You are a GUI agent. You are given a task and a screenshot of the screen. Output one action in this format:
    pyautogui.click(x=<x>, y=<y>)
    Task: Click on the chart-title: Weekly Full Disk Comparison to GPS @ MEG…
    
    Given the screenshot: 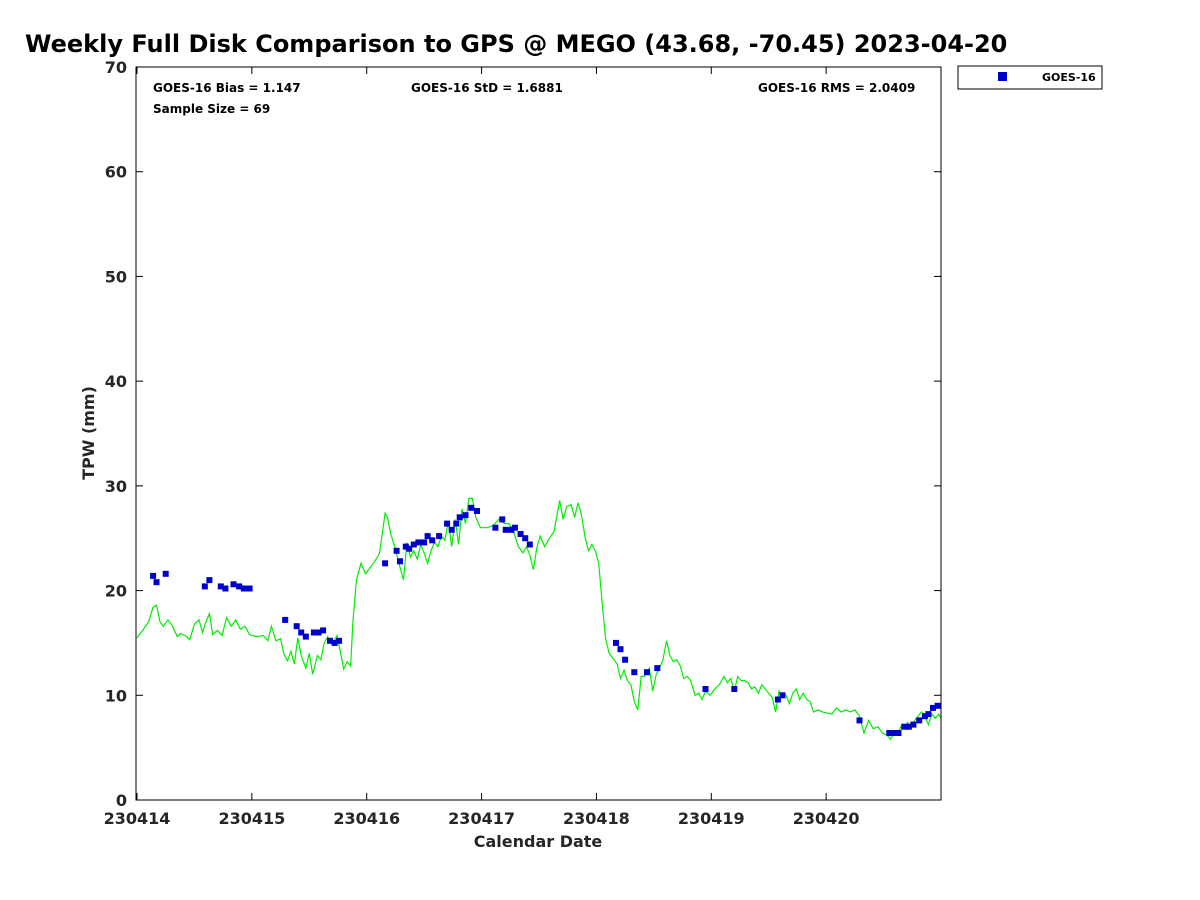 What is the action you would take?
    pyautogui.click(x=516, y=44)
    